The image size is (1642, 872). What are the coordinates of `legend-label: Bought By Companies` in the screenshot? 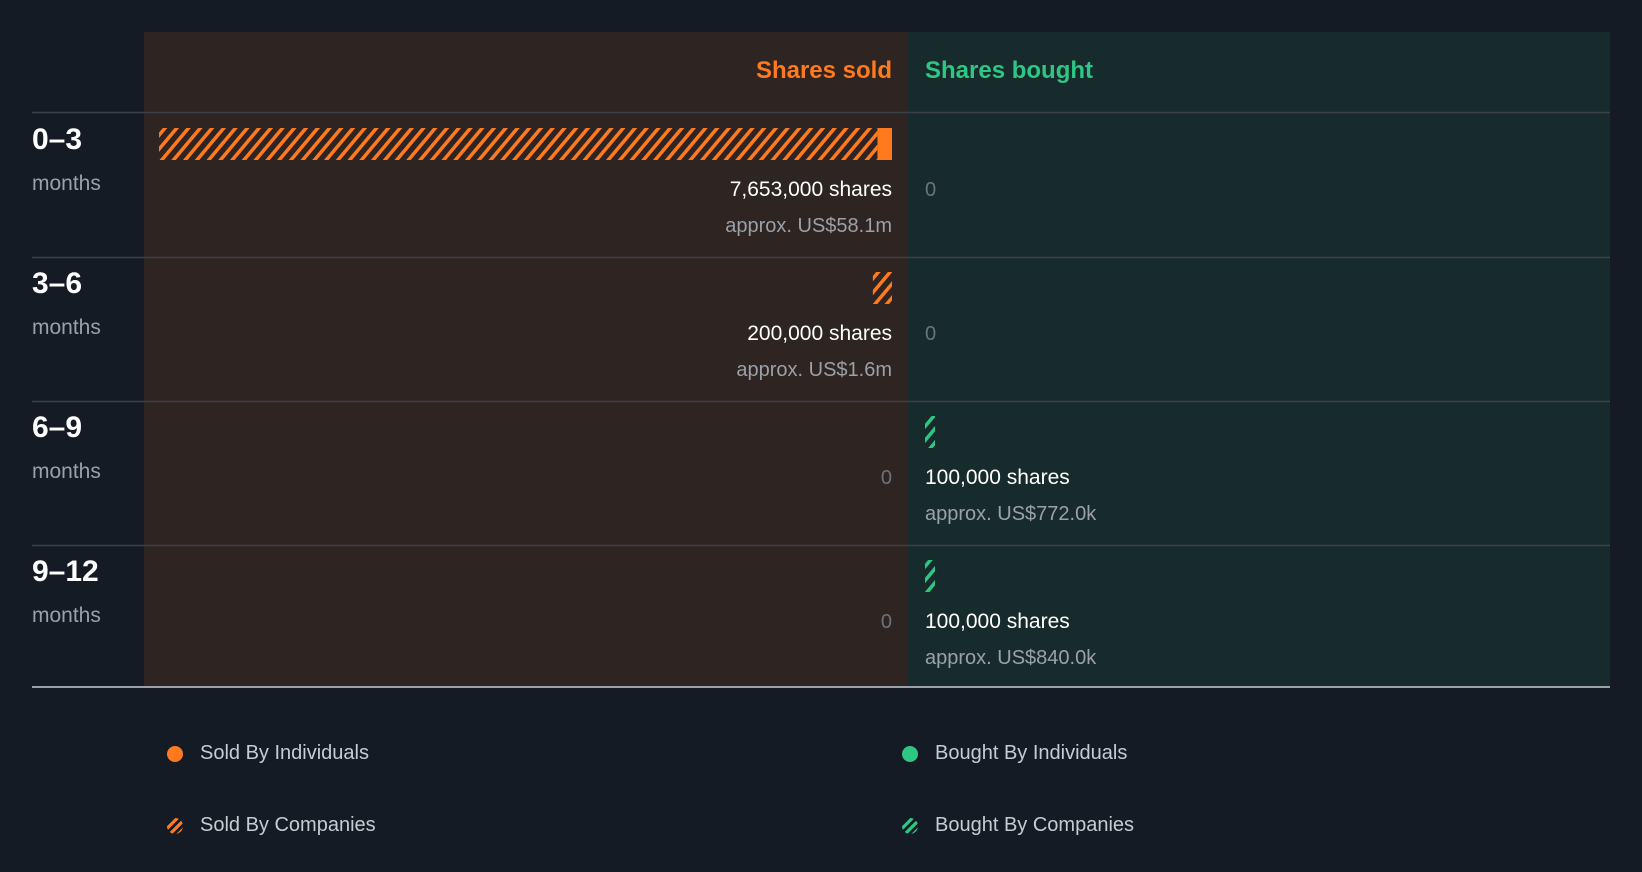 It's located at (1035, 825).